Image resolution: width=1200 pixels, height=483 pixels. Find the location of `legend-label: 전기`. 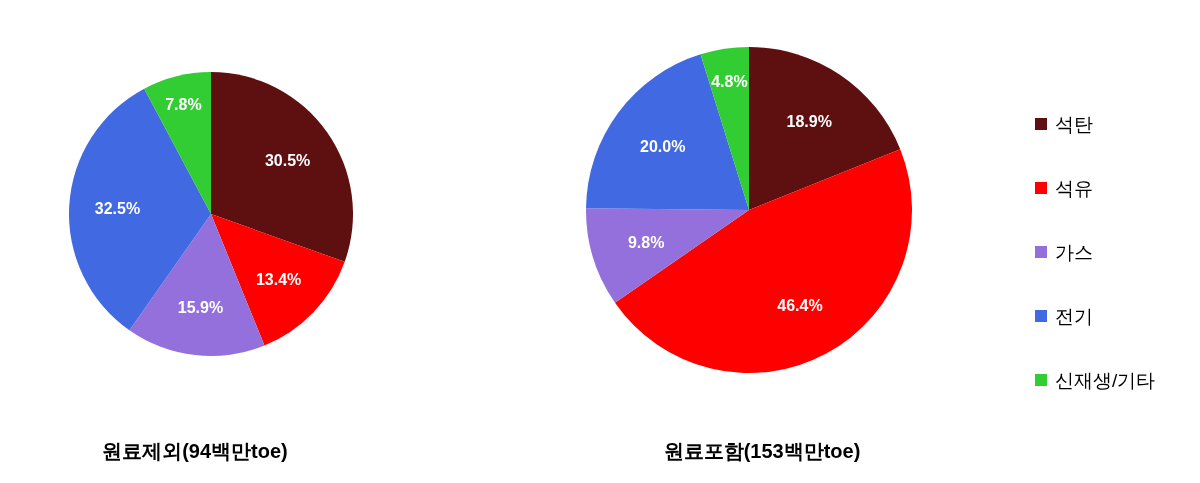

legend-label: 전기 is located at coordinates (1074, 316).